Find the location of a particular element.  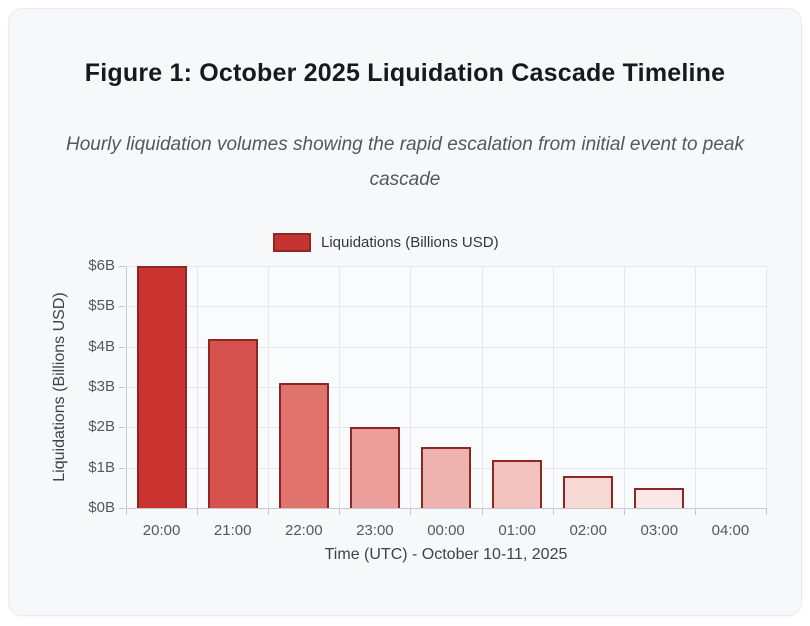

x-tick-label: 02:00 is located at coordinates (588, 530).